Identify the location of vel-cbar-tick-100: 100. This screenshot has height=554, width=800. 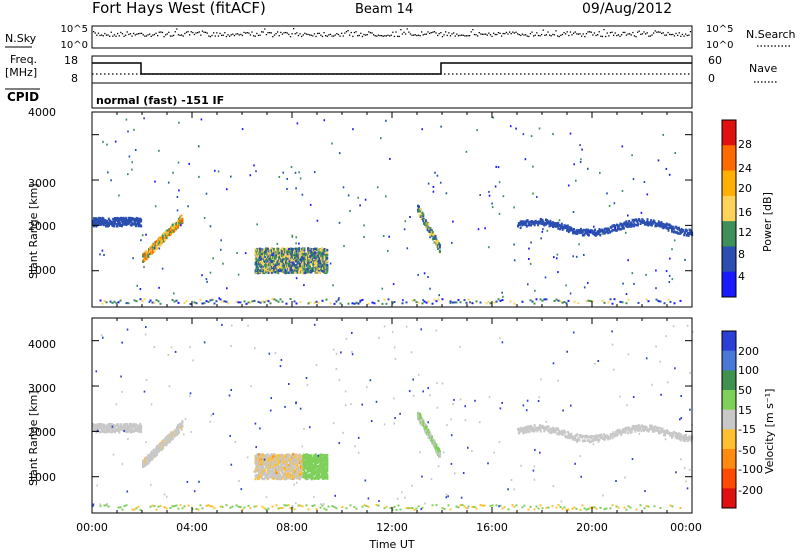
(748, 370).